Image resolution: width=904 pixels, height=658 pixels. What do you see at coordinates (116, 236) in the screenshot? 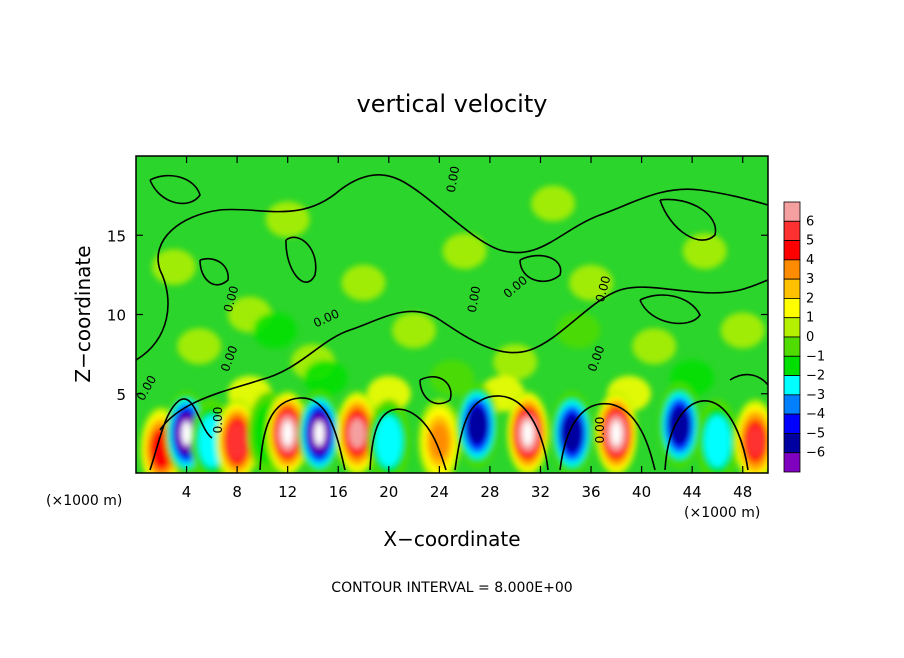
I see `y-tick-label: 15` at bounding box center [116, 236].